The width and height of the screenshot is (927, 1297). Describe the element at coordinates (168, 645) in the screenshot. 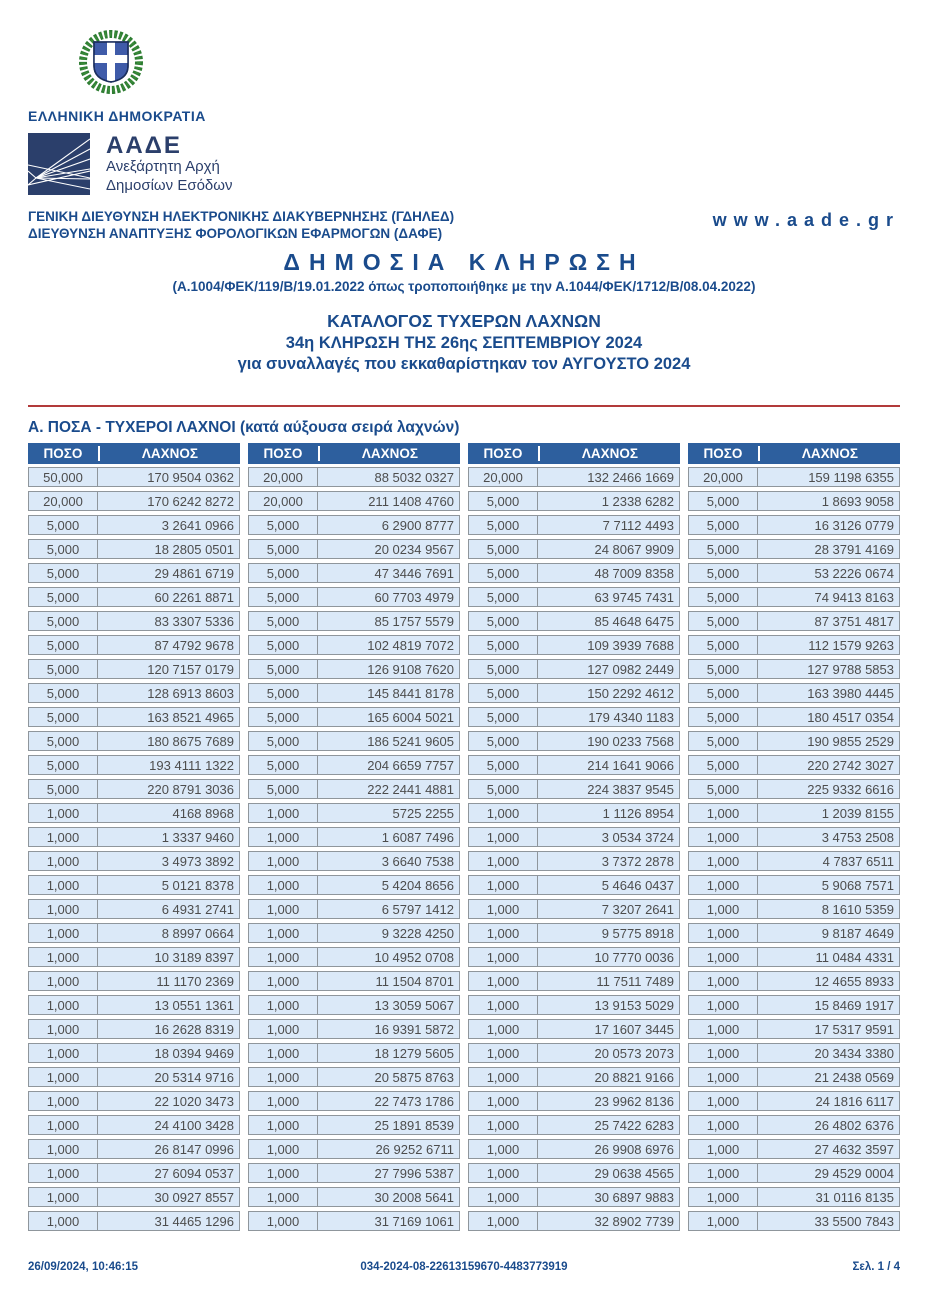

I see `number-cell: 87 4792 9678` at that location.